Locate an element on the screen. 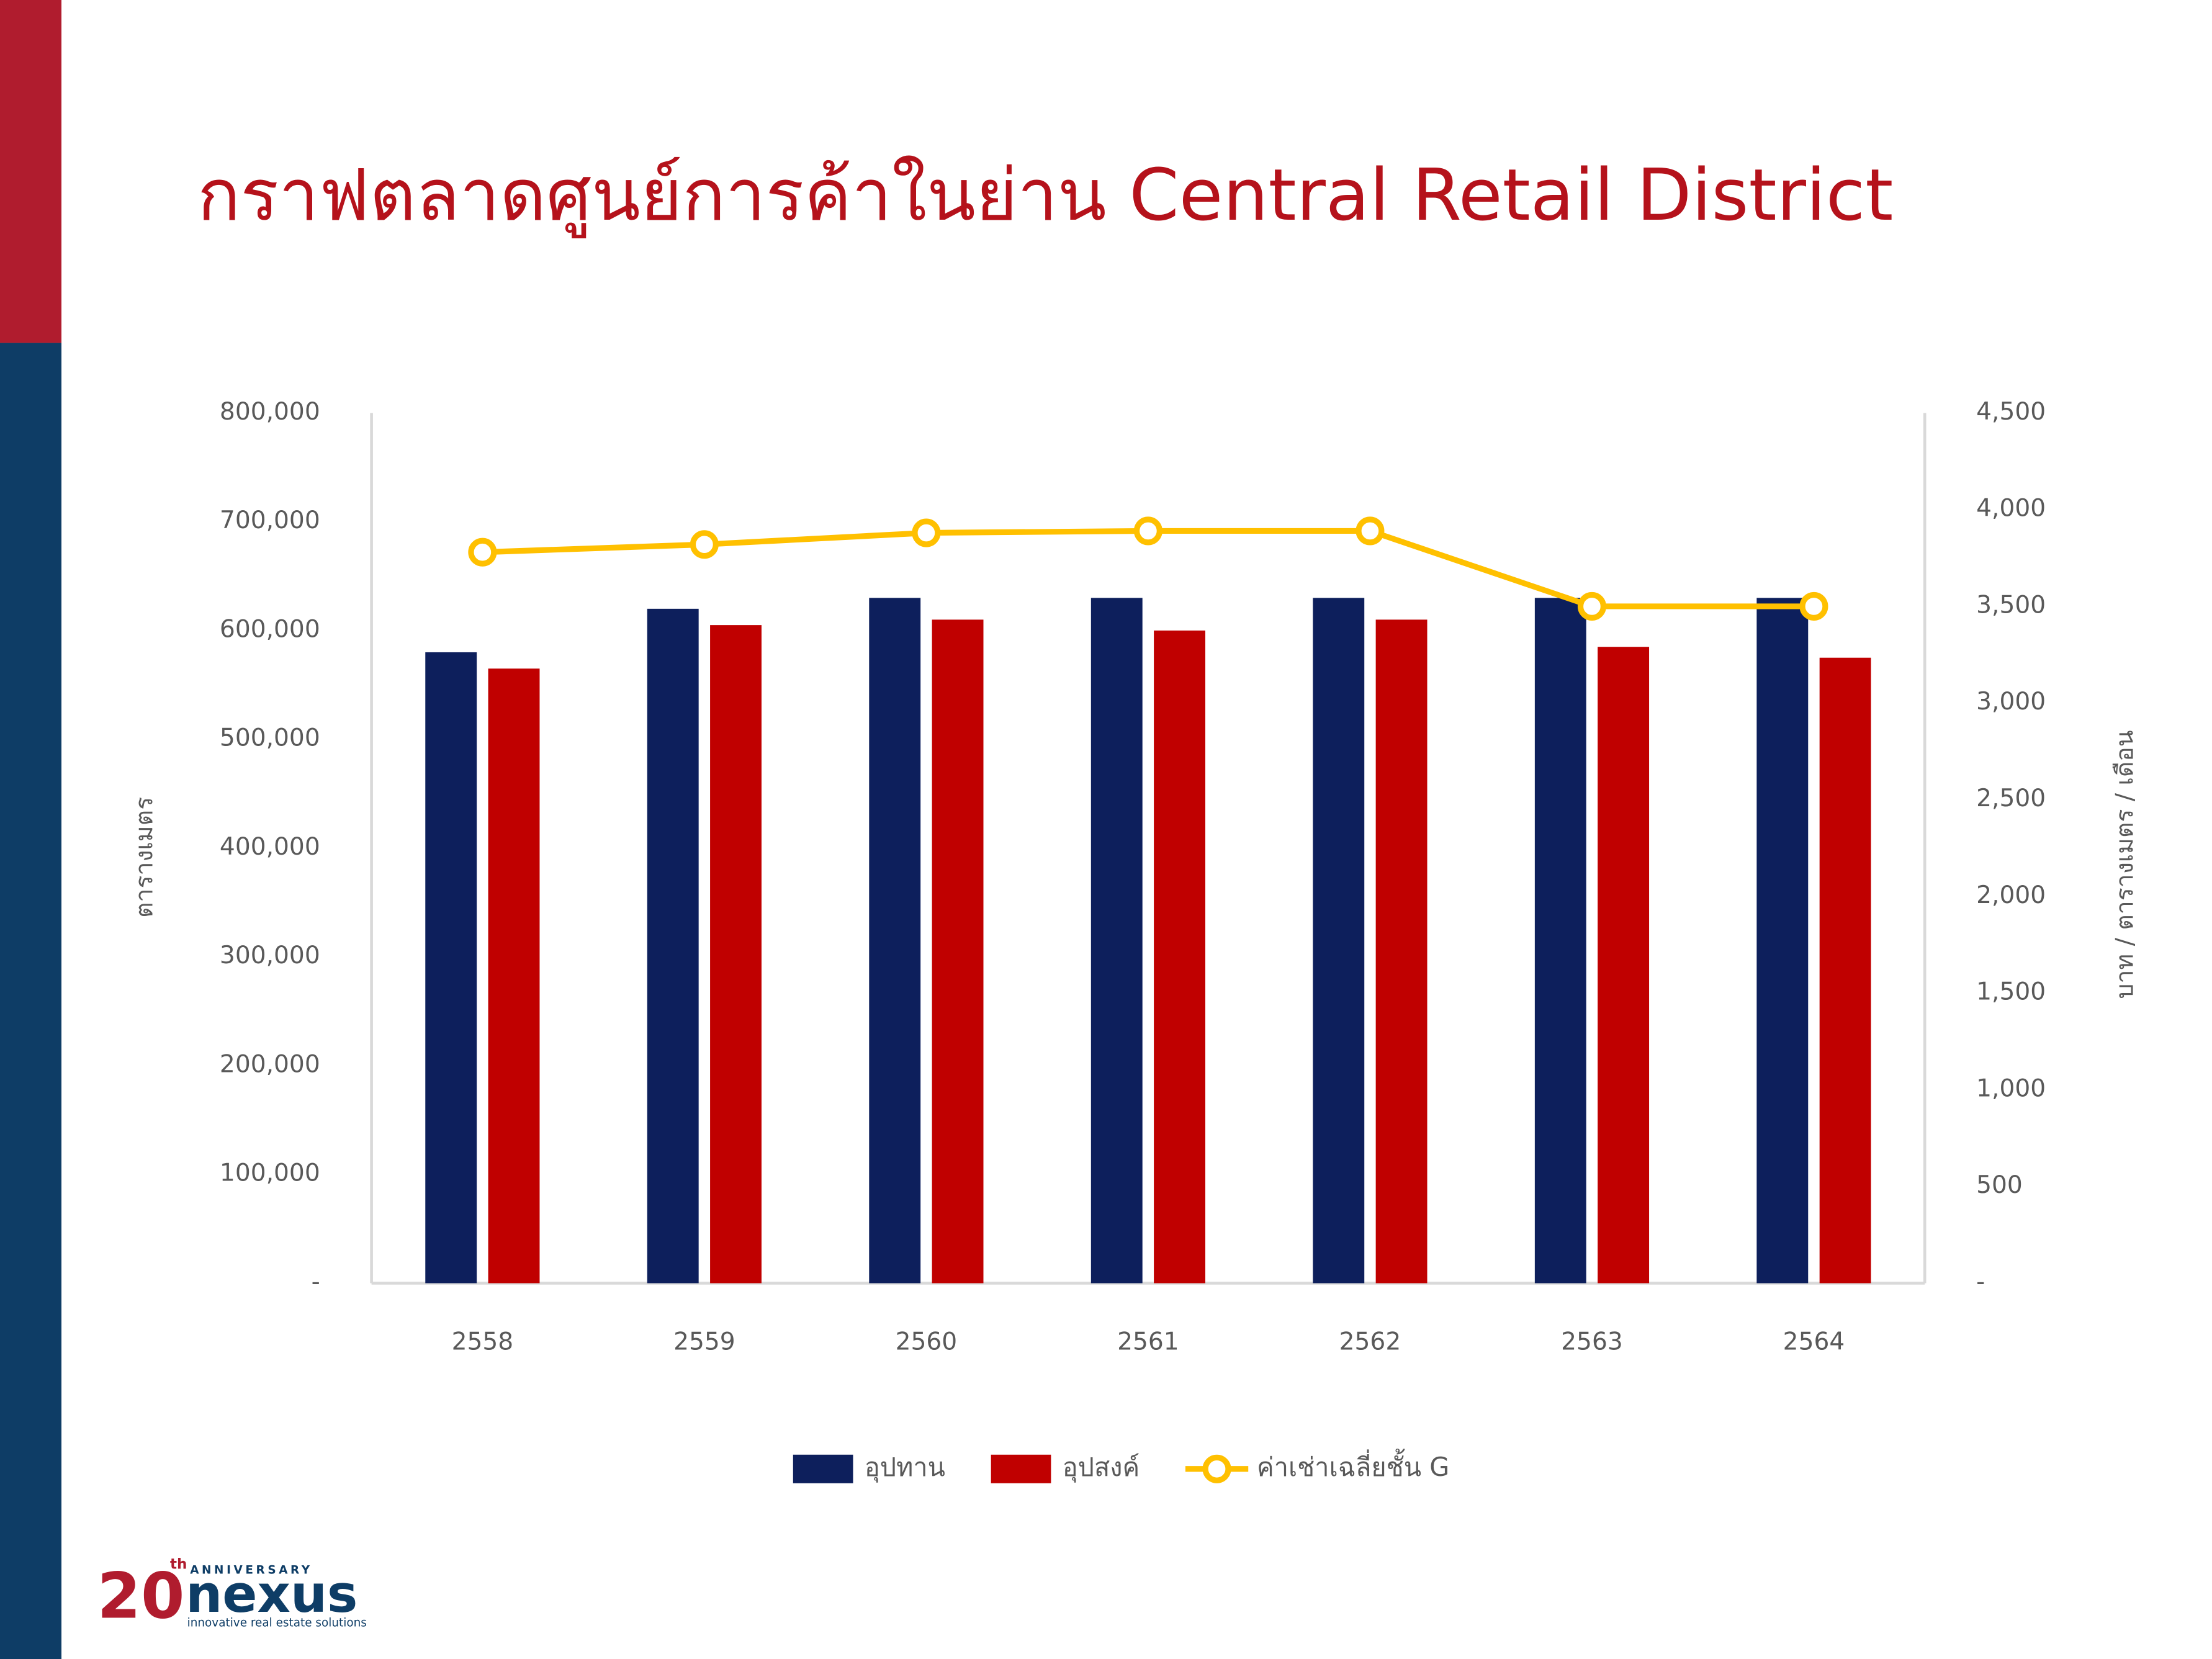  y-tick-label: 300,000 is located at coordinates (270, 955).